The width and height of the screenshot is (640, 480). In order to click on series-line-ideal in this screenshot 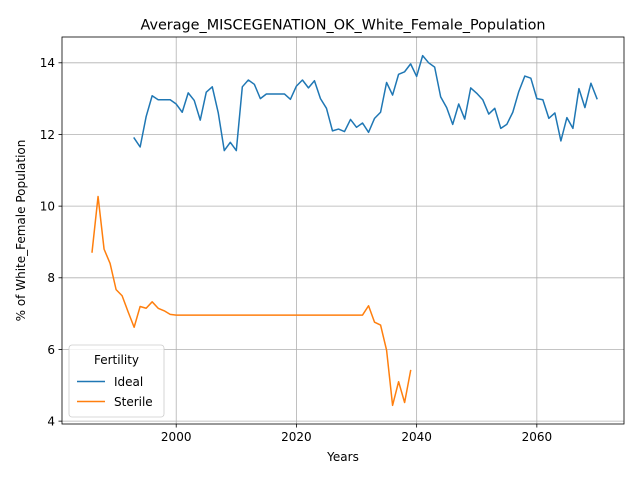, I will do `click(365, 103)`.